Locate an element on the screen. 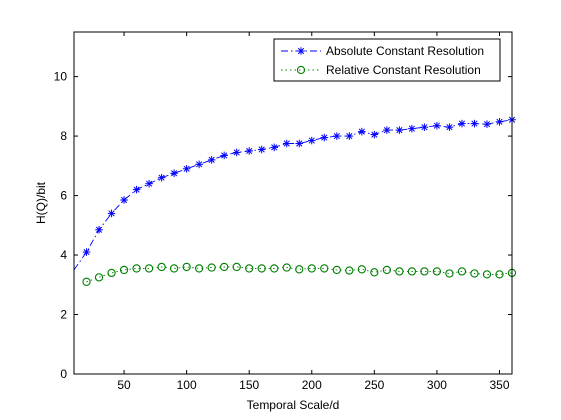 This screenshot has width=561, height=420. x-tick-label: 200 is located at coordinates (312, 385).